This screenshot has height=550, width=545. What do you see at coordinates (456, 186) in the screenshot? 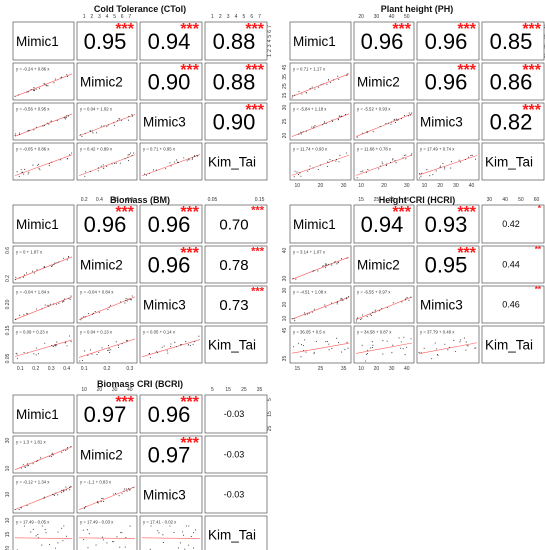
I see `axis-tick-label: 30` at bounding box center [456, 186].